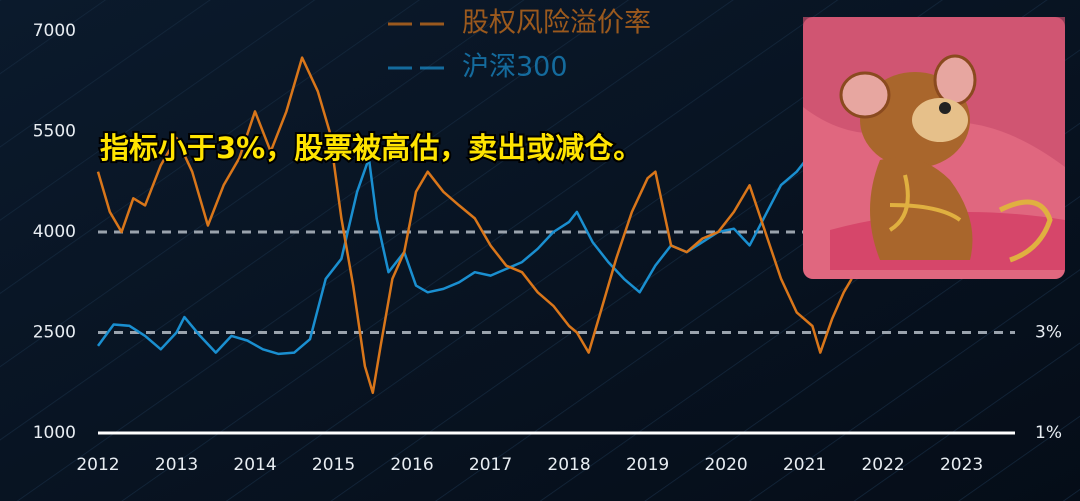 This screenshot has width=1080, height=501. I want to click on x-tick-label: 2019, so click(647, 465).